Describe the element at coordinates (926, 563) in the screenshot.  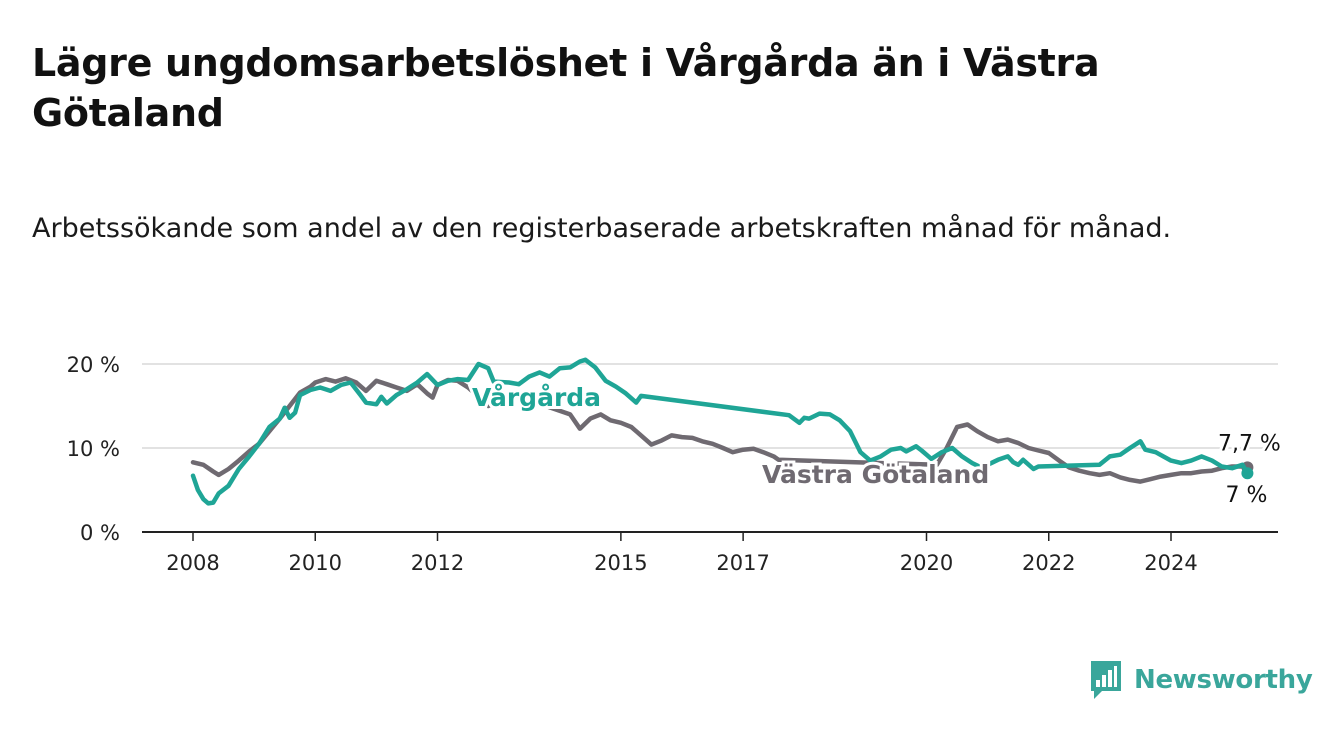
I see `x-tick-label: 2020` at that location.